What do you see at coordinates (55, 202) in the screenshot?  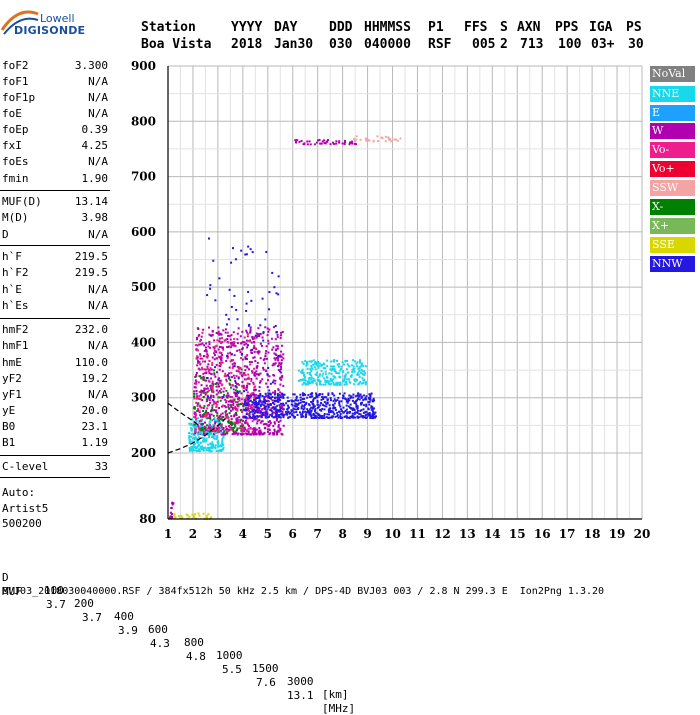 I see `param-row: MUF(D) 13.14` at bounding box center [55, 202].